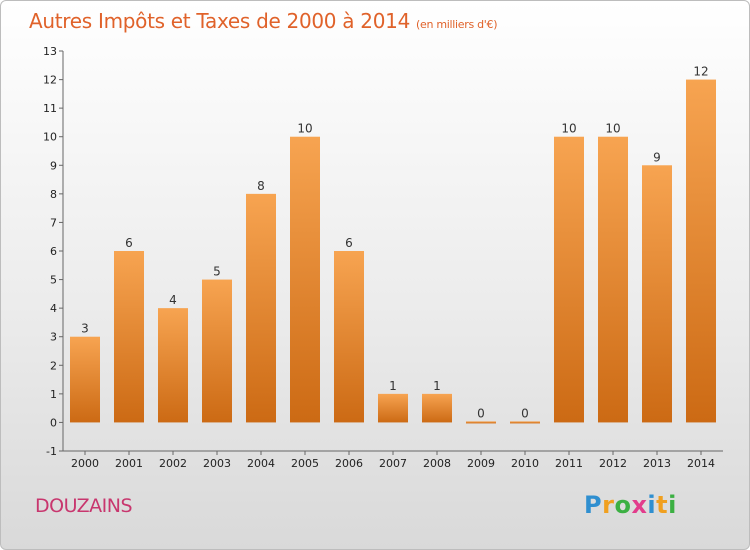 This screenshot has height=550, width=750. Describe the element at coordinates (217, 272) in the screenshot. I see `bar-value-label: 5` at that location.